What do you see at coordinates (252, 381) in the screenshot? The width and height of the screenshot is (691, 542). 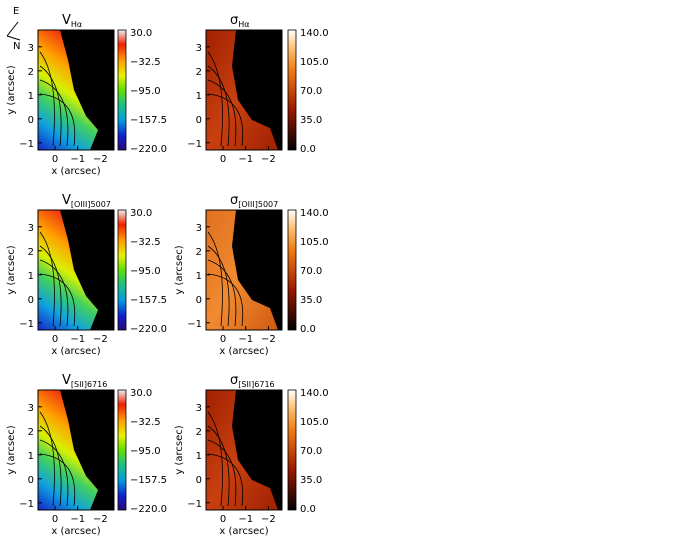 I see `panel-title: σ[SII]6716` at bounding box center [252, 381].